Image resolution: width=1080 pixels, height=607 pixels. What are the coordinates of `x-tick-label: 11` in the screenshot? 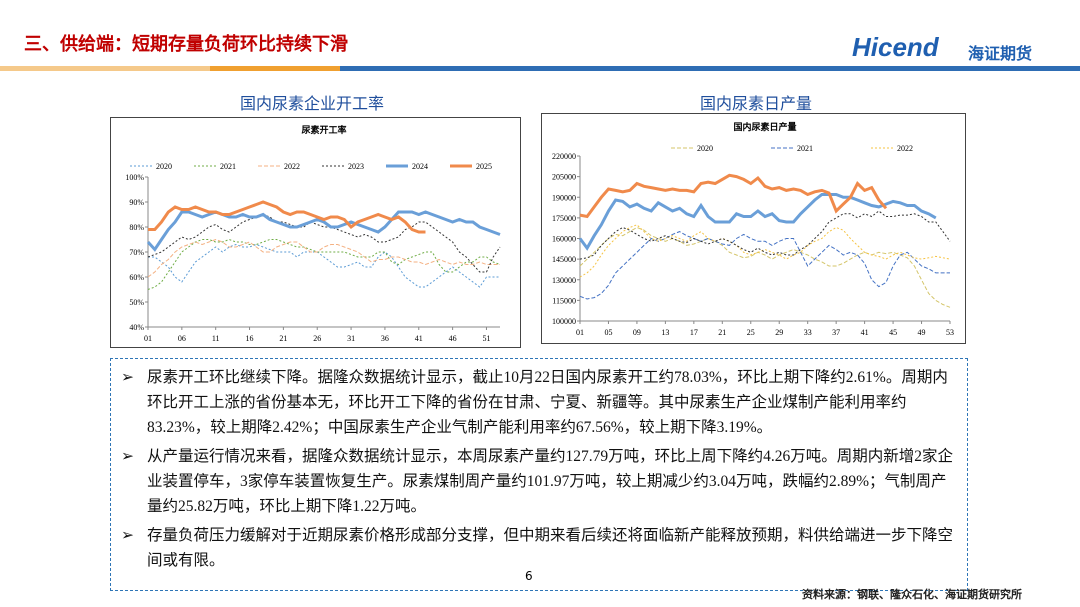 It's located at (216, 338).